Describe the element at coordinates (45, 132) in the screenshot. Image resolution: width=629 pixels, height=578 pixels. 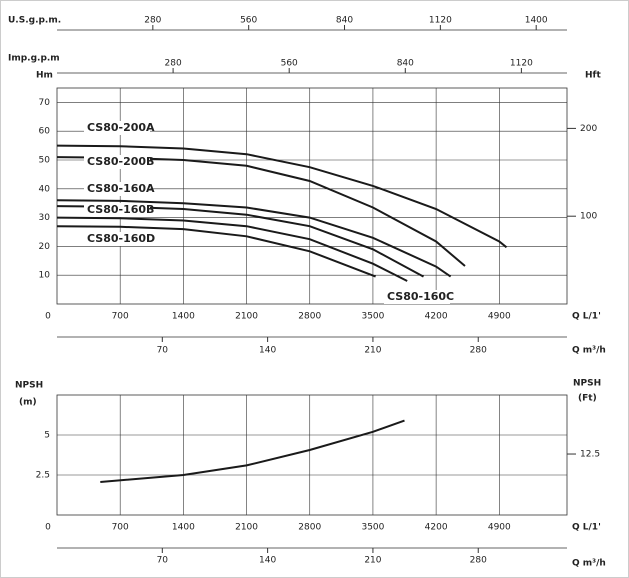
I see `y-tick-label: 60` at that location.